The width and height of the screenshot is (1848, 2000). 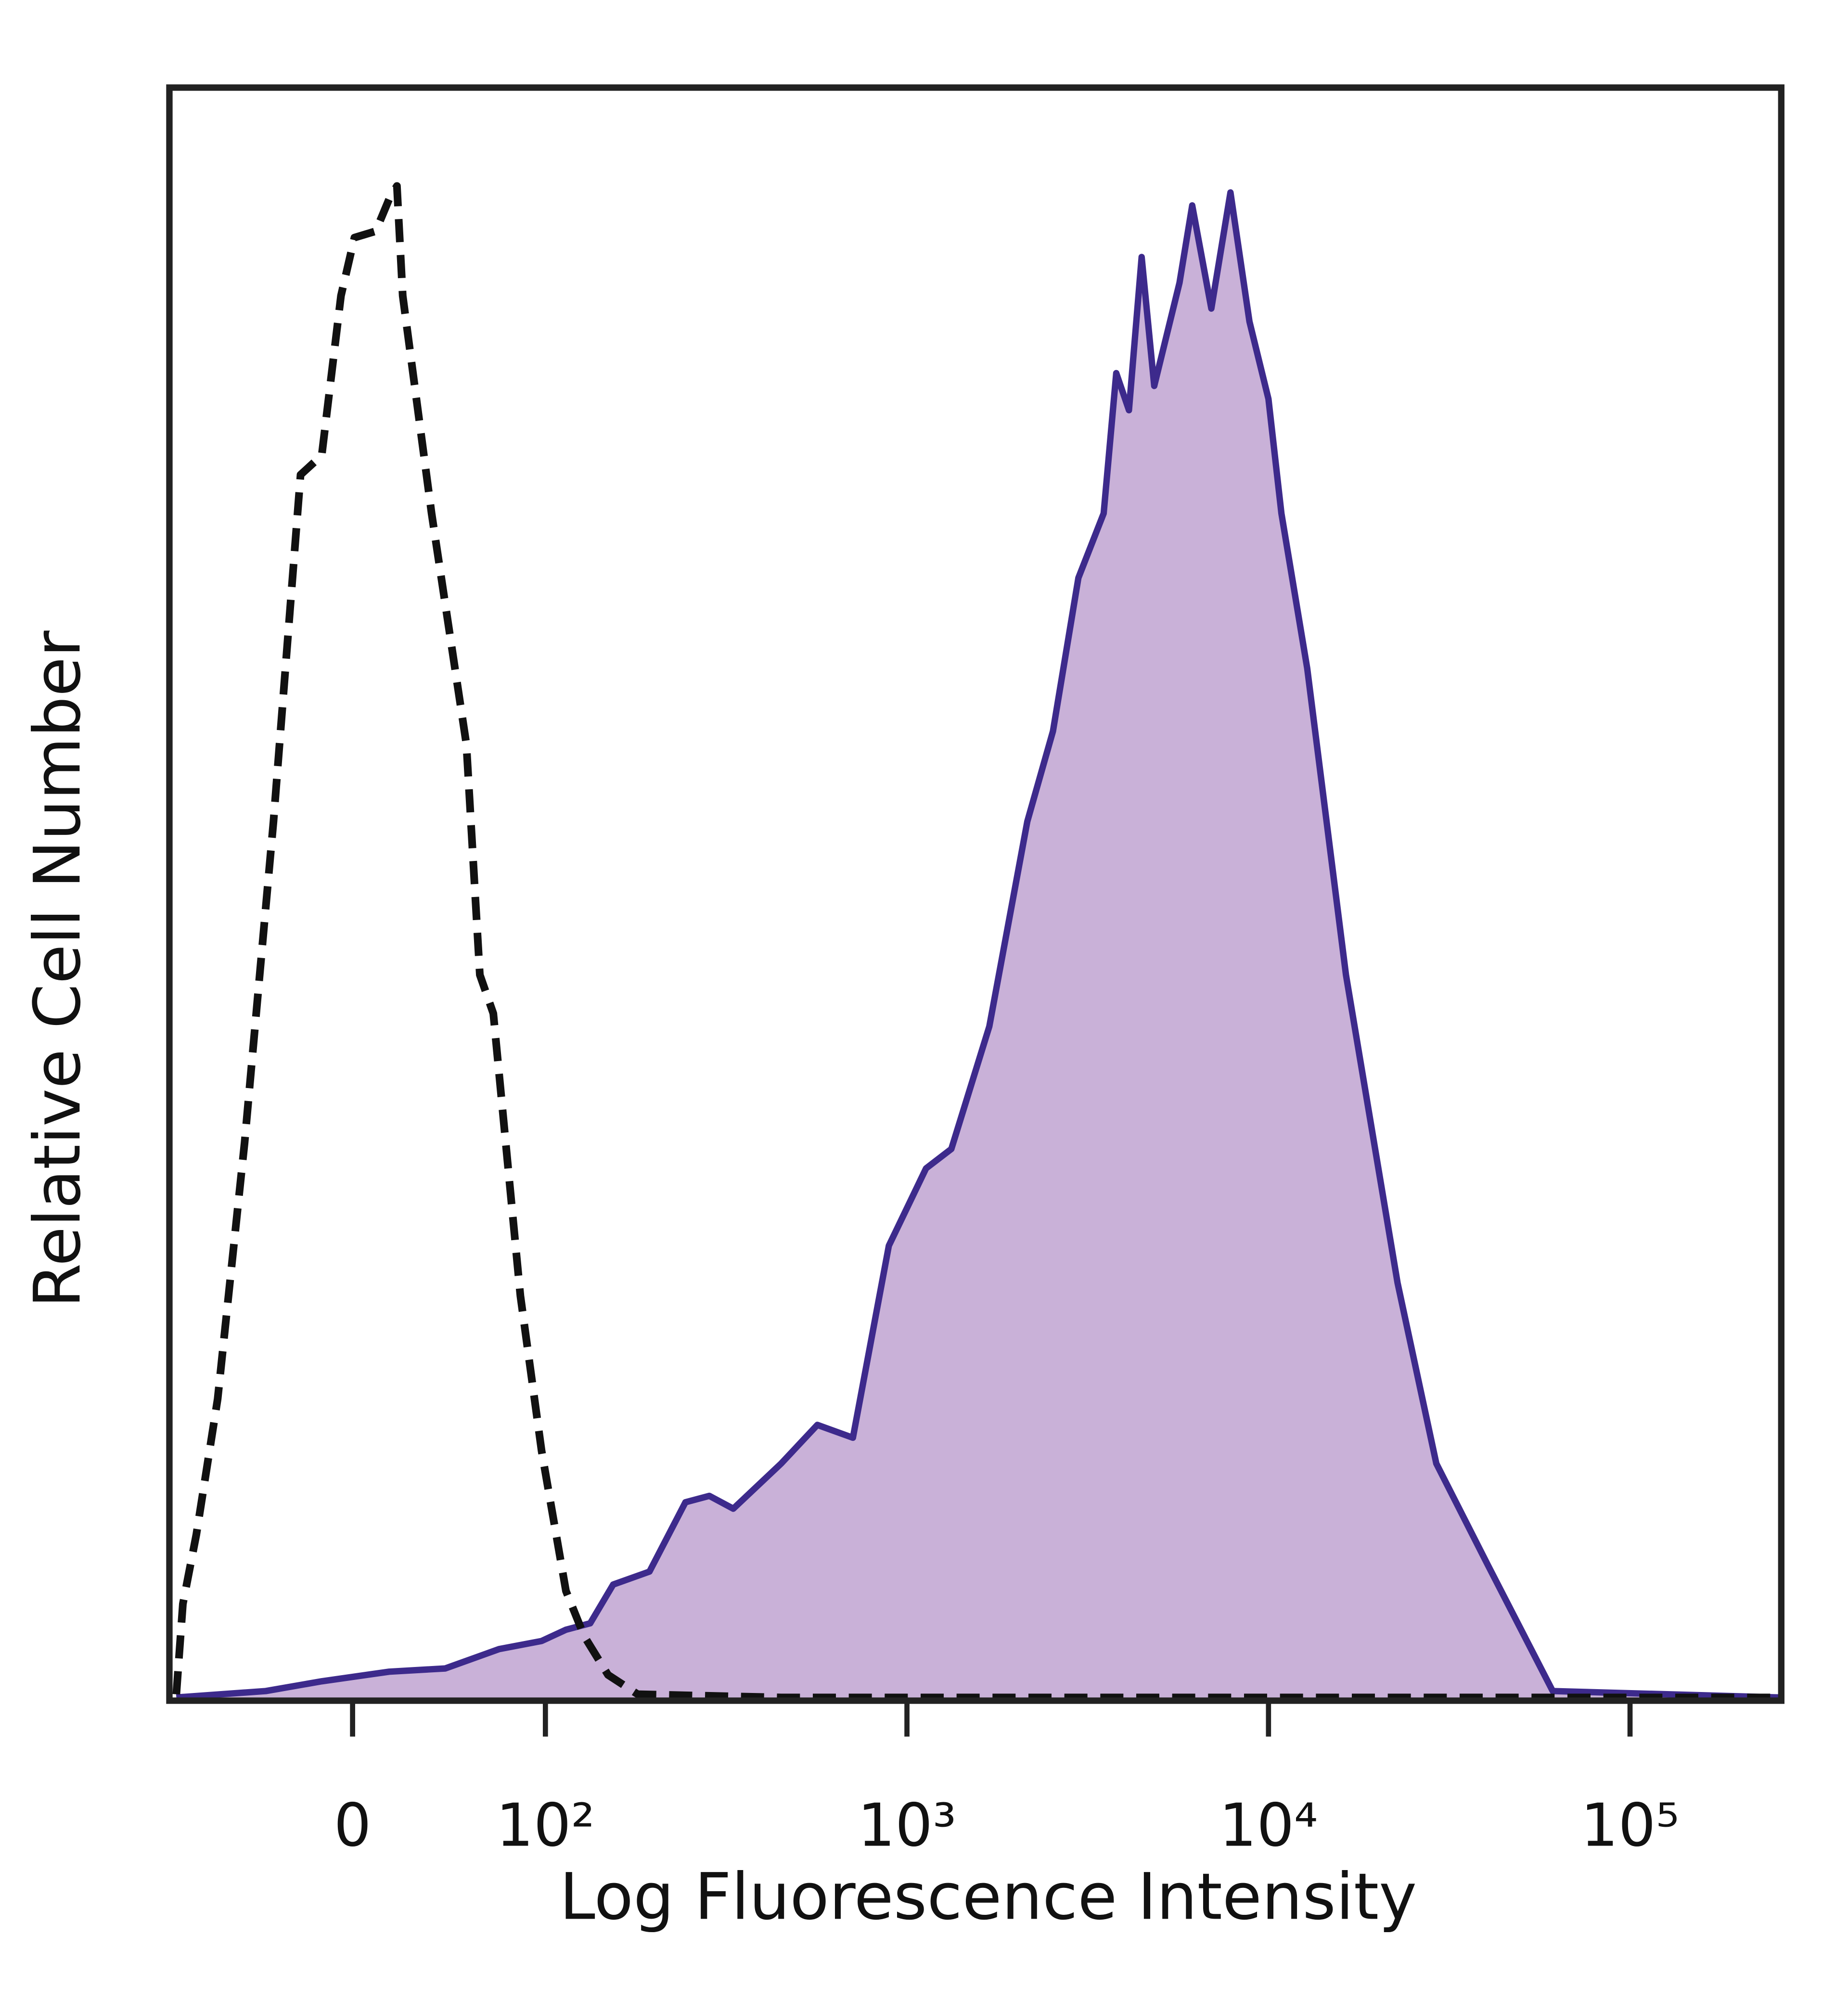 I want to click on y-axis-label: Relative Cell Number, so click(x=57, y=969).